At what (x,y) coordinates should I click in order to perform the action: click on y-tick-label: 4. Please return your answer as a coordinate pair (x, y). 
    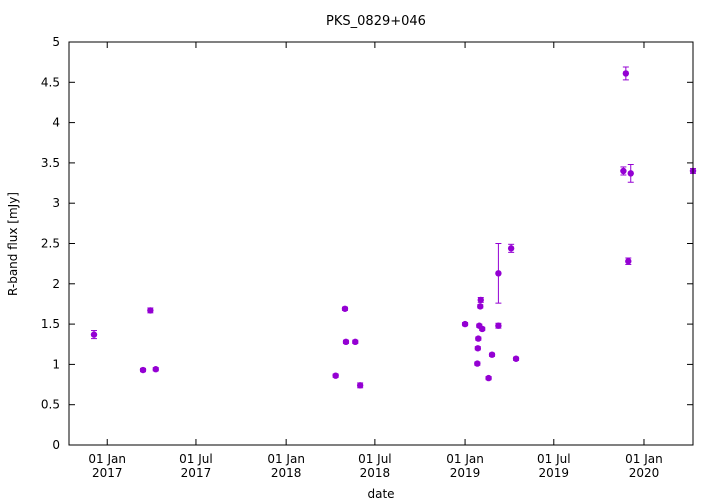
    Looking at the image, I should click on (56, 123).